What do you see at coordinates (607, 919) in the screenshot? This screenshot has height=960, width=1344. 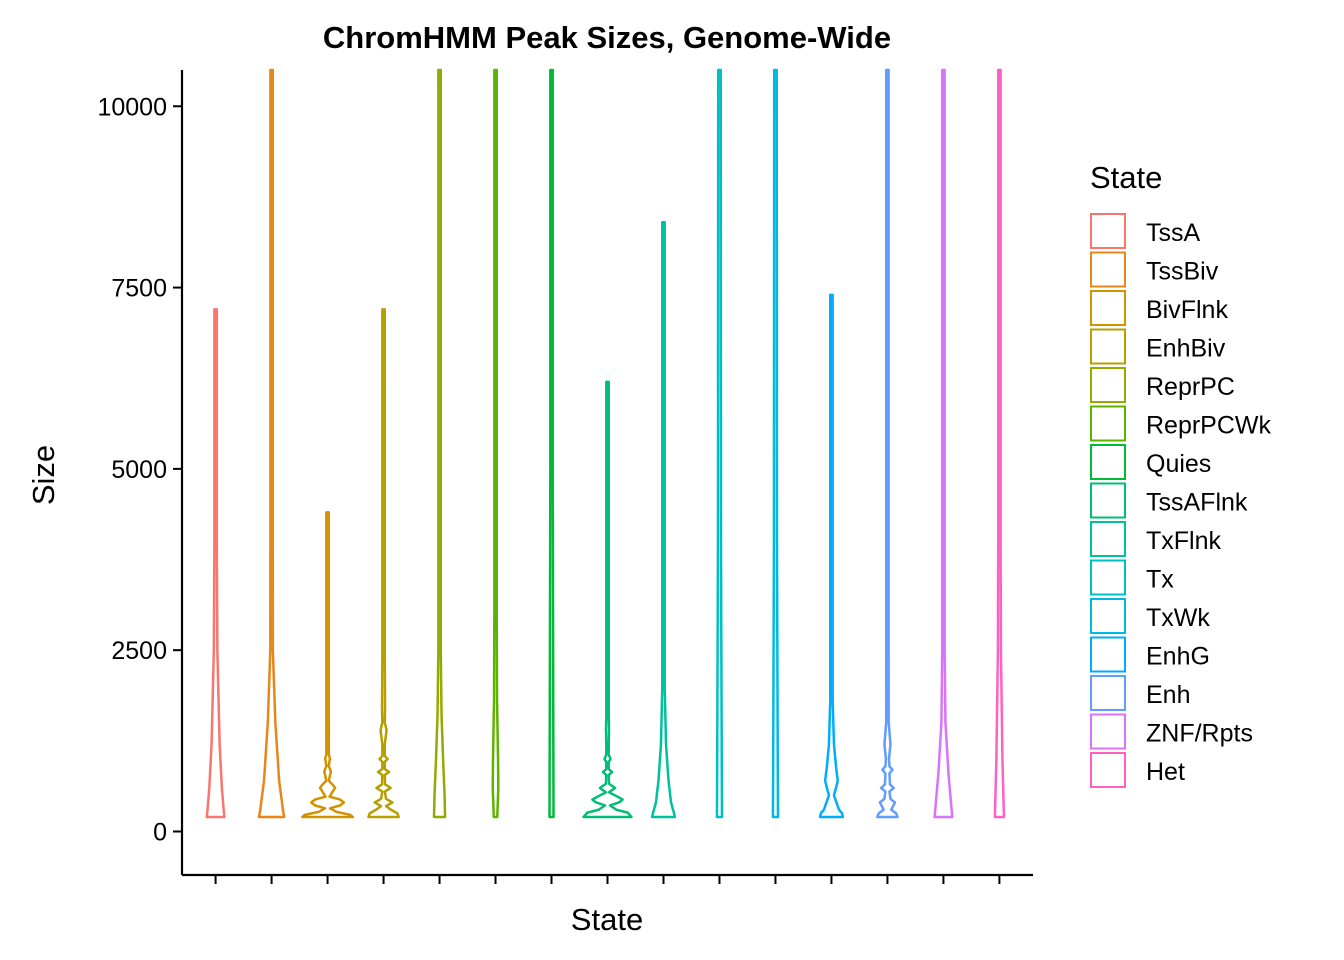 I see `x-axis-title: State` at bounding box center [607, 919].